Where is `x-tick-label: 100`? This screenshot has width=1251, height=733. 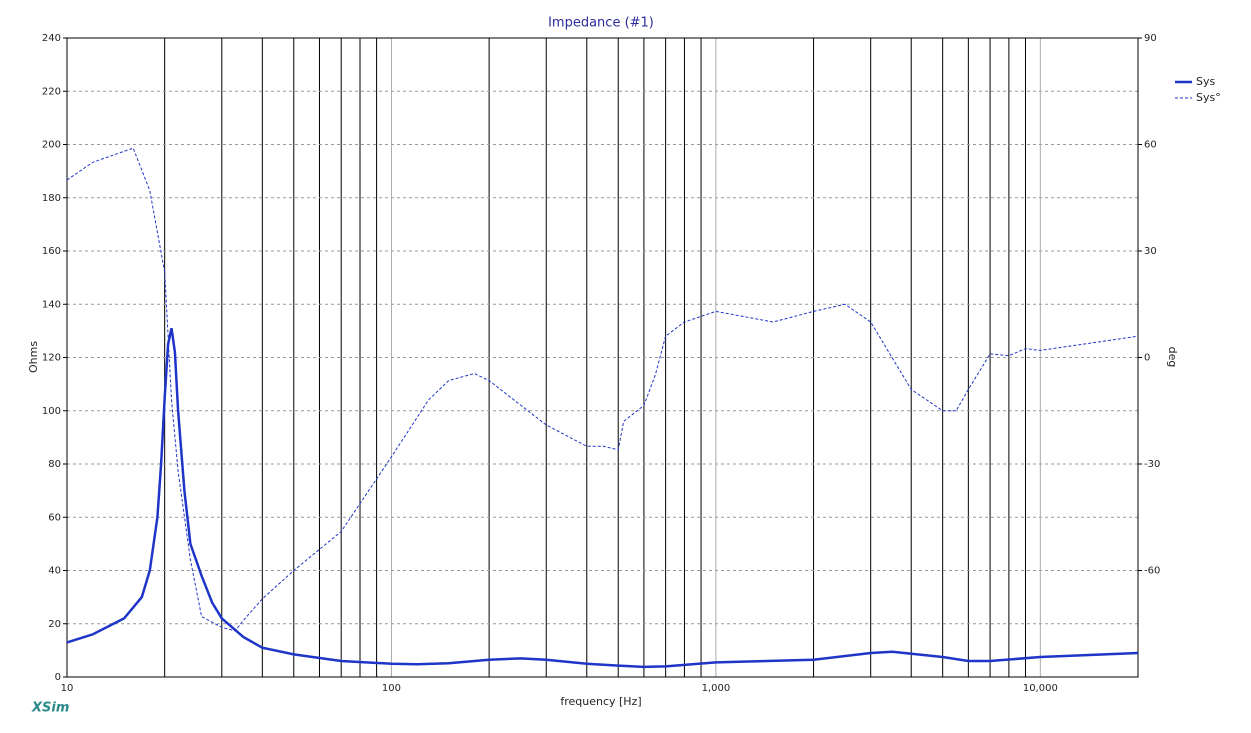
x-tick-label: 100 is located at coordinates (391, 688).